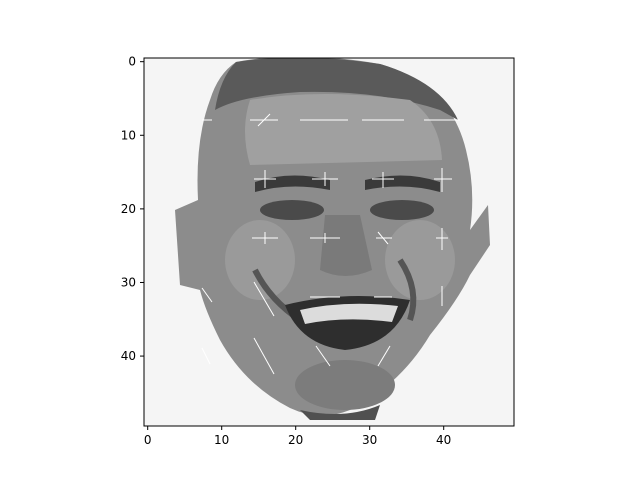 The height and width of the screenshot is (480, 640). I want to click on left-cheek, so click(260, 260).